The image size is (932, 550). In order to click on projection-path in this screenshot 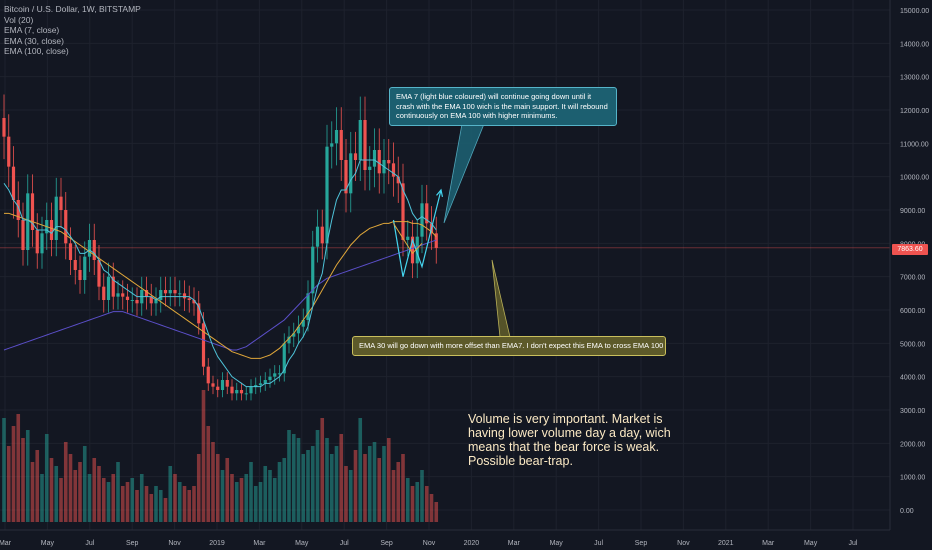, I will do `click(417, 233)`.